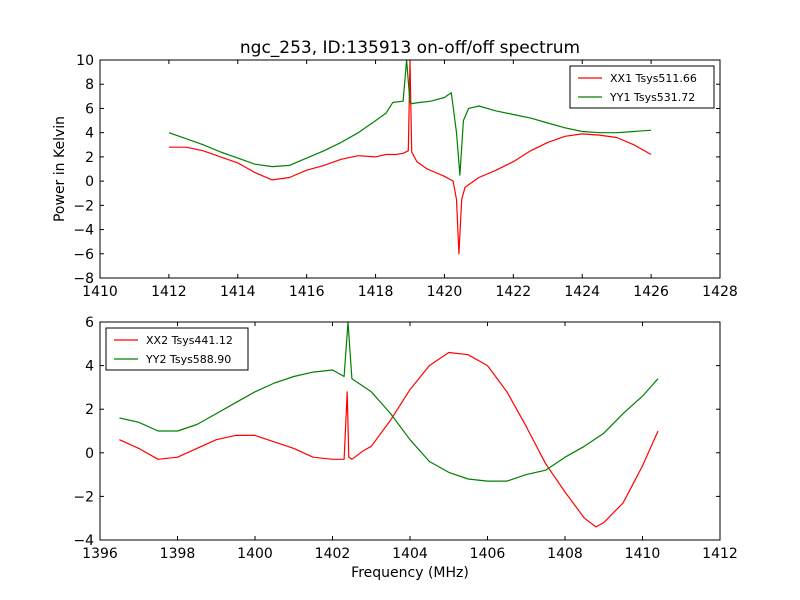  I want to click on x-tick-label: 1428, so click(720, 292).